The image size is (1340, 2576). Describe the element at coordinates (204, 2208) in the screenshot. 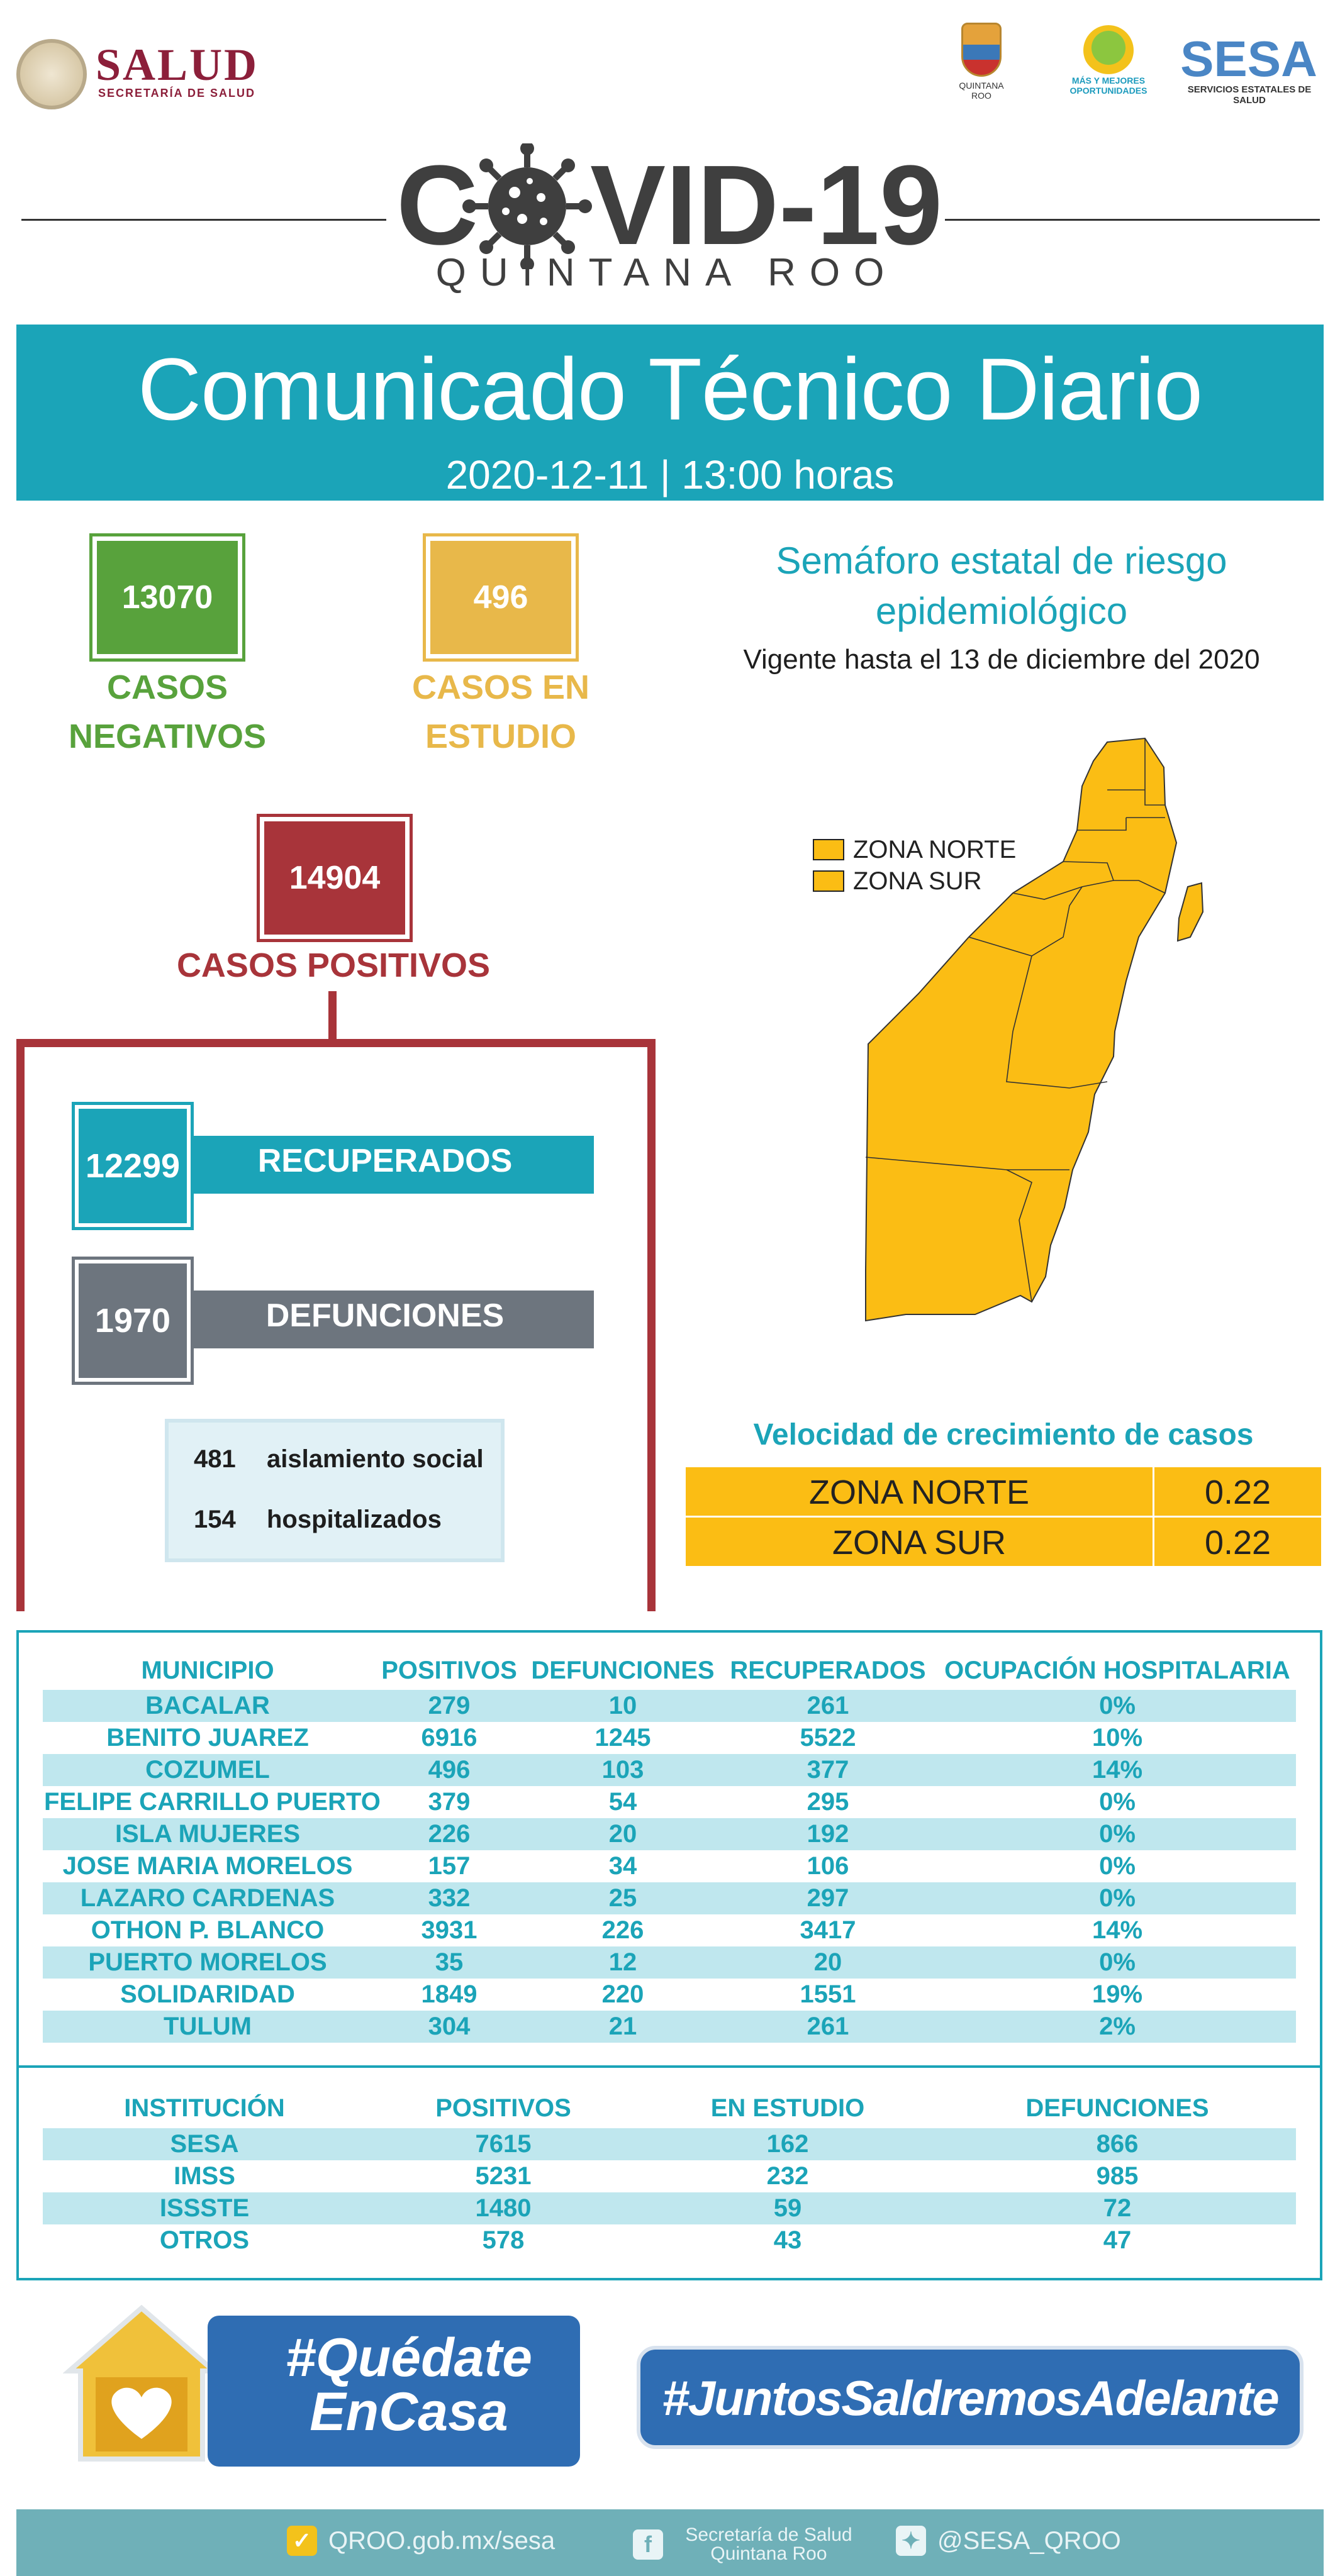

I see `table-cell: ISSSTE` at that location.